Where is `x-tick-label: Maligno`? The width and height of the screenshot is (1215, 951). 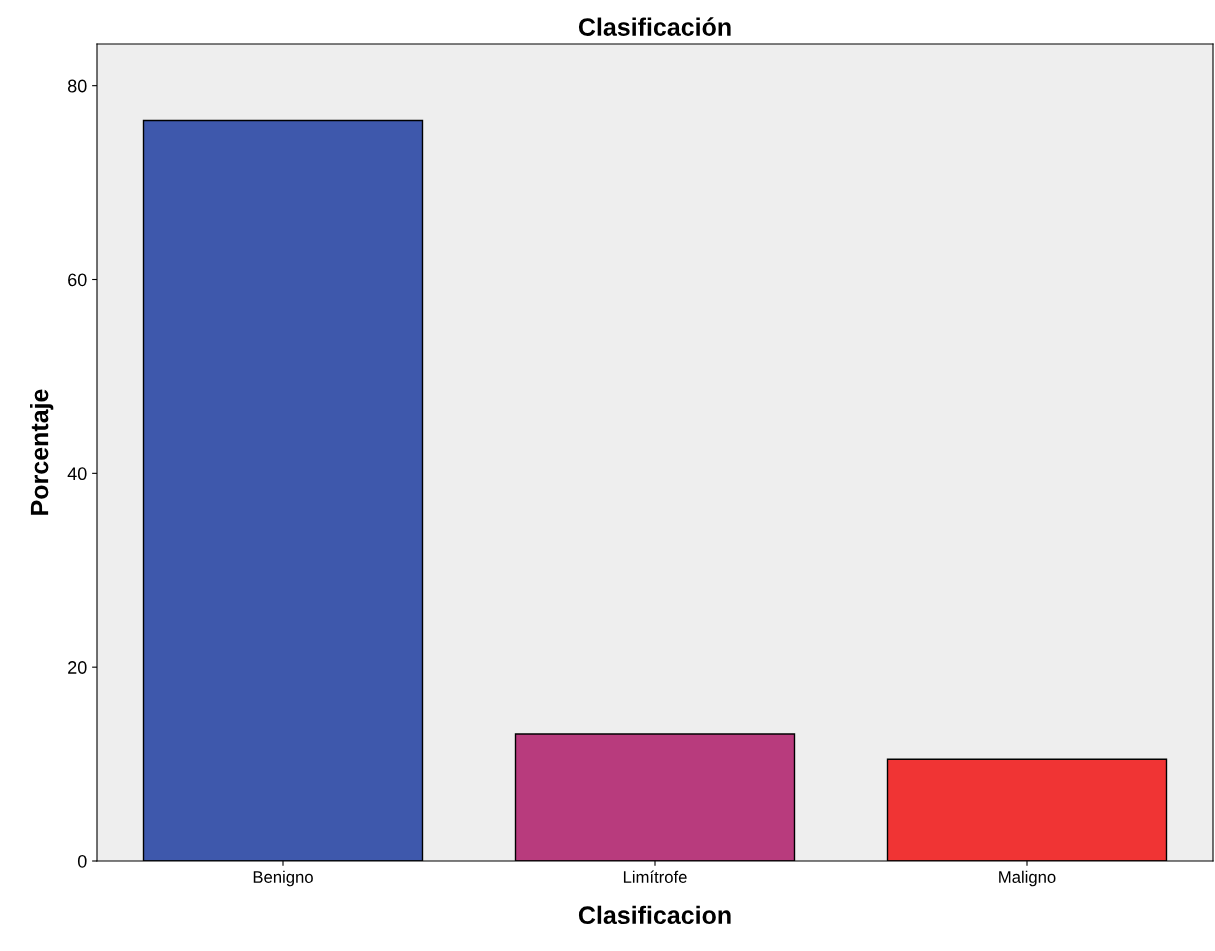
x-tick-label: Maligno is located at coordinates (1027, 878).